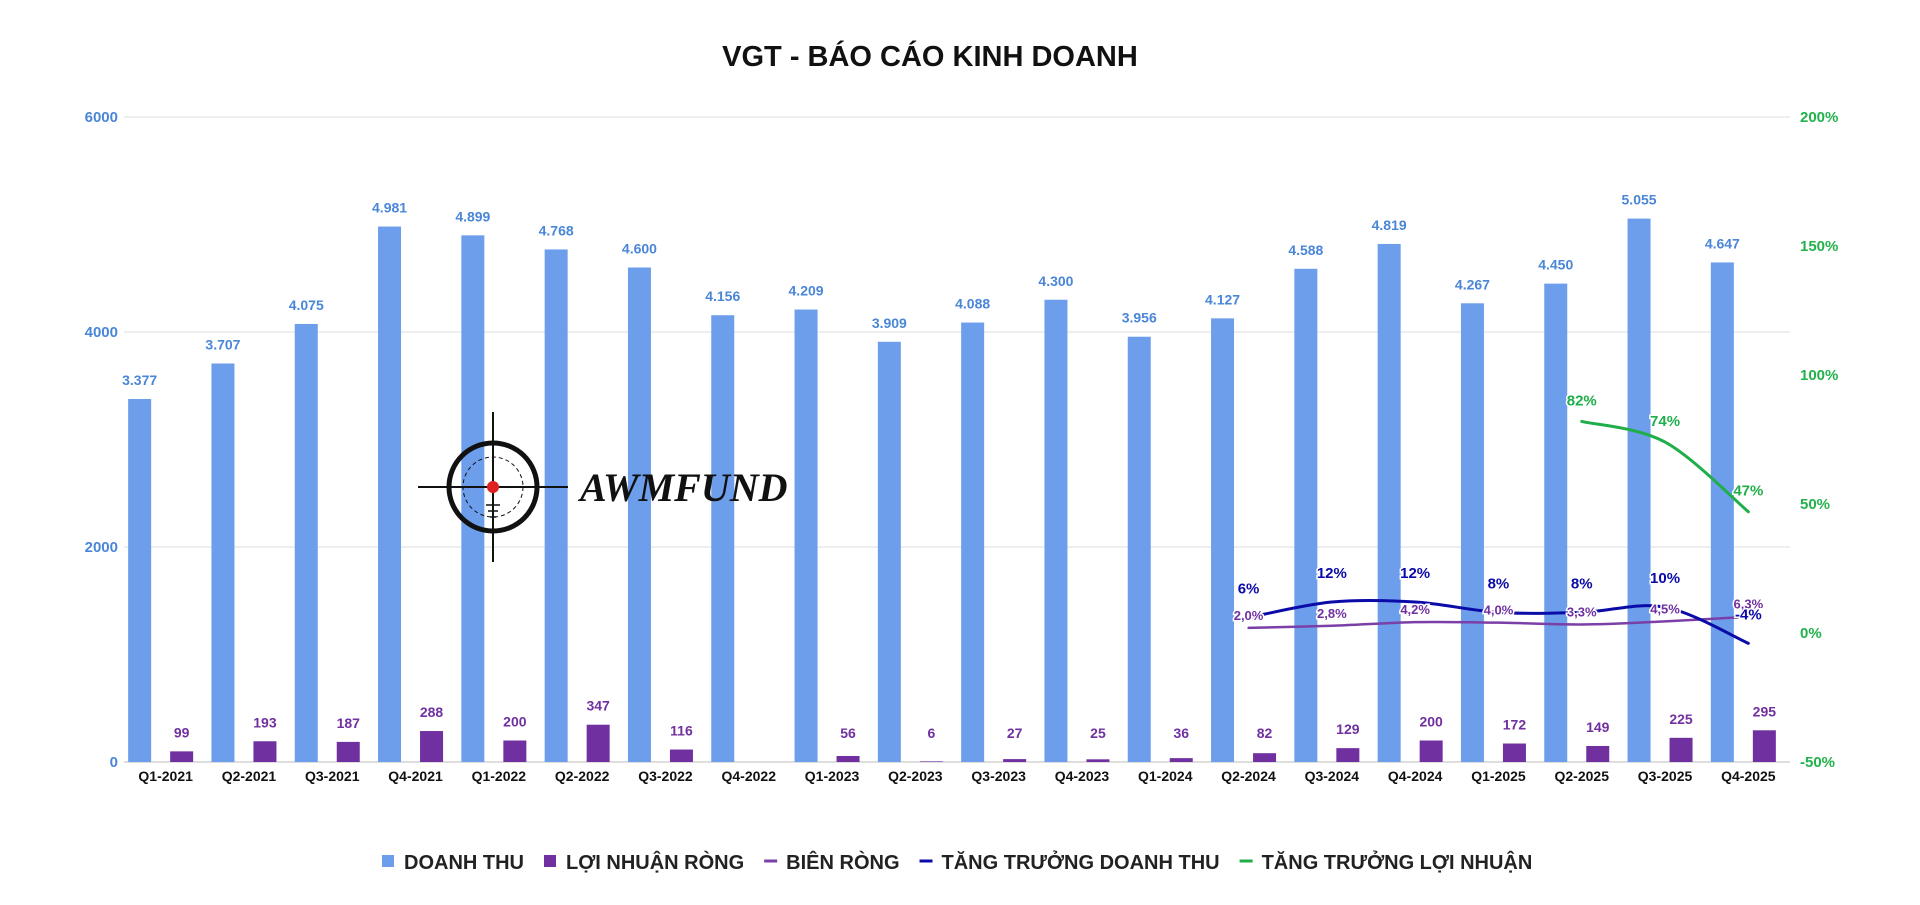 This screenshot has height=905, width=1920. What do you see at coordinates (1598, 727) in the screenshot?
I see `net-profit-data-label: 149` at bounding box center [1598, 727].